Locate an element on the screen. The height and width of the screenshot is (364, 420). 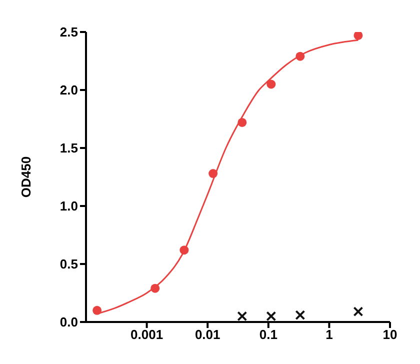
y-tick-label: 2.0 is located at coordinates (69, 90).